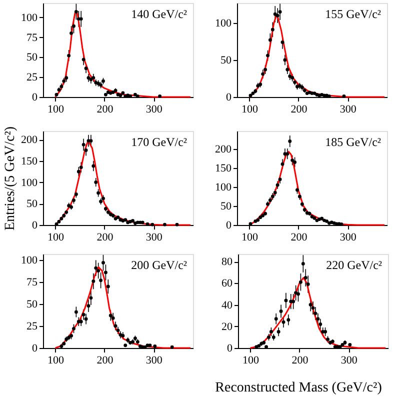 The width and height of the screenshot is (406, 397). What do you see at coordinates (354, 265) in the screenshot?
I see `chart-title: 220 GeV/c²` at bounding box center [354, 265].